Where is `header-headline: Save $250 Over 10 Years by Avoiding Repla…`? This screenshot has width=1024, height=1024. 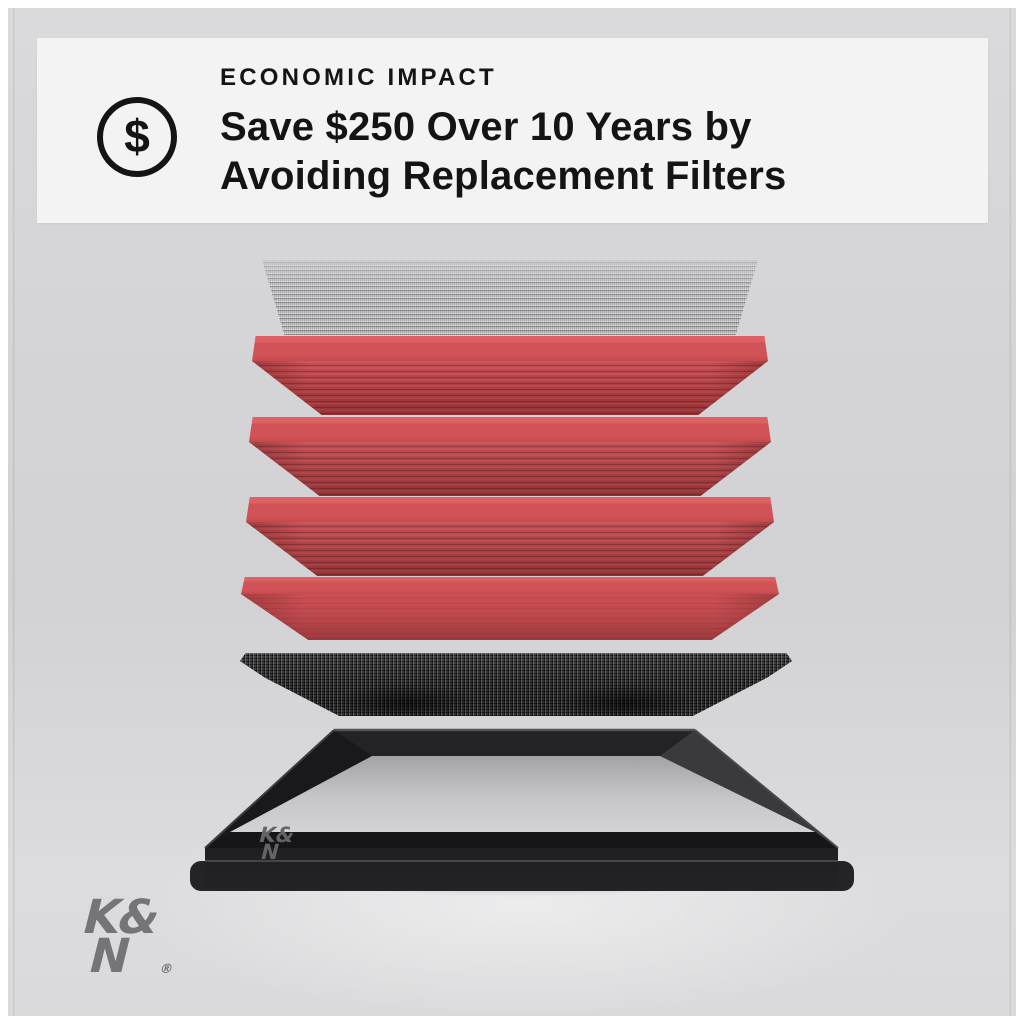 header-headline: Save $250 Over 10 Years by Avoiding Repla… is located at coordinates (503, 152).